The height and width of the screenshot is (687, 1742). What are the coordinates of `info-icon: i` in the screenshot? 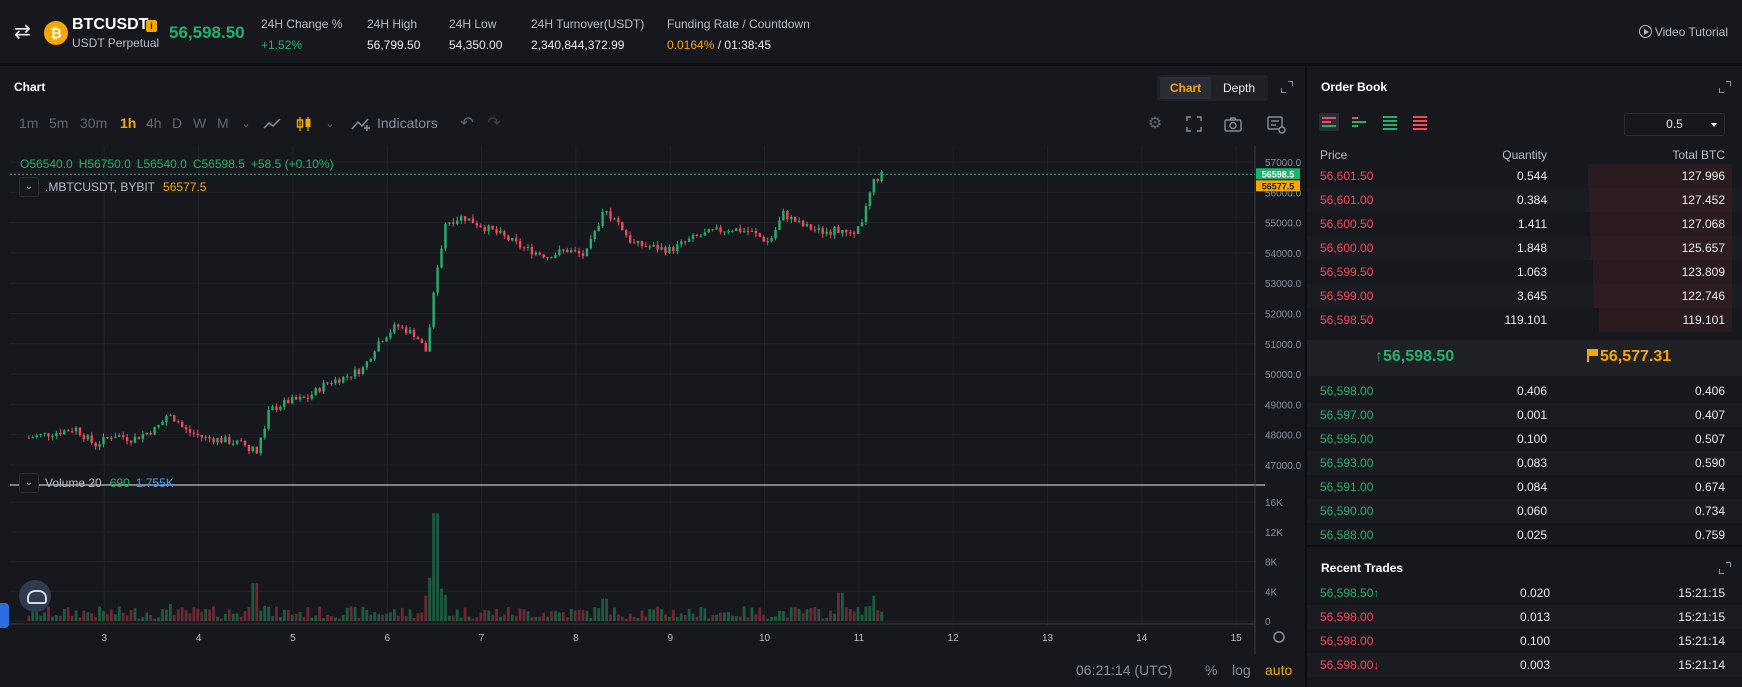 It's located at (151, 26).